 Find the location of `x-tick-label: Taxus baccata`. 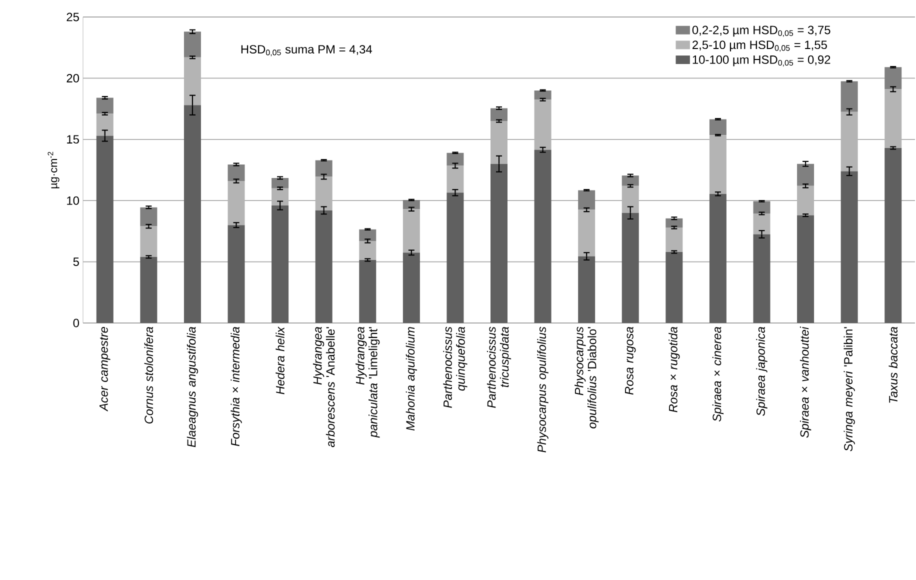

x-tick-label: Taxus baccata is located at coordinates (893, 364).